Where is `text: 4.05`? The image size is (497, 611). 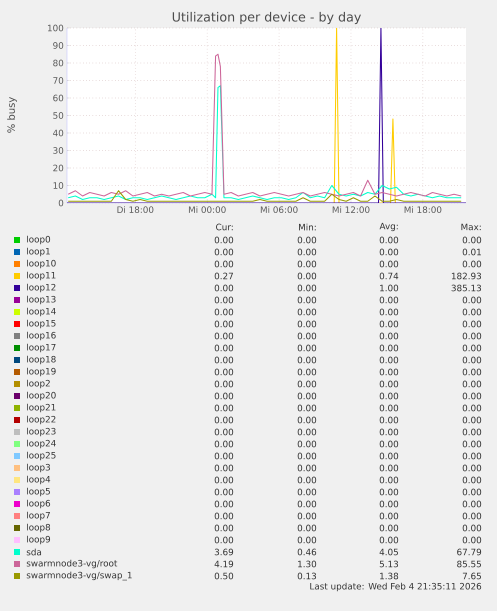 text: 4.05 is located at coordinates (389, 552).